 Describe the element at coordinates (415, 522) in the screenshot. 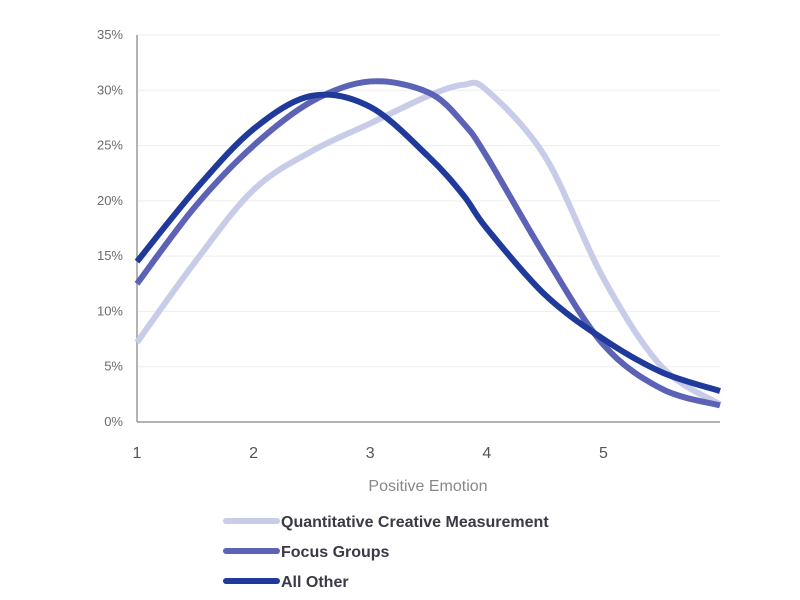

I see `legend-label: Quantitative Creative Measurement` at that location.